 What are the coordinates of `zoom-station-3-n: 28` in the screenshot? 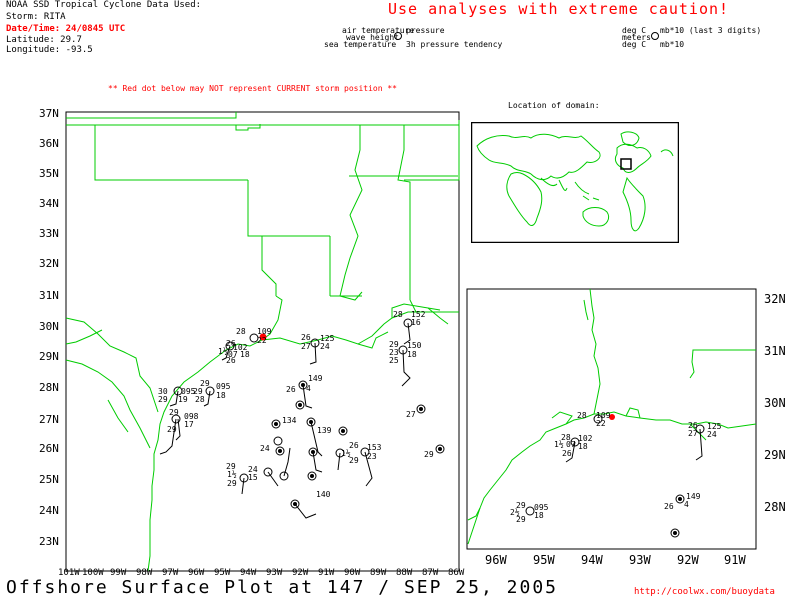 It's located at (566, 437).